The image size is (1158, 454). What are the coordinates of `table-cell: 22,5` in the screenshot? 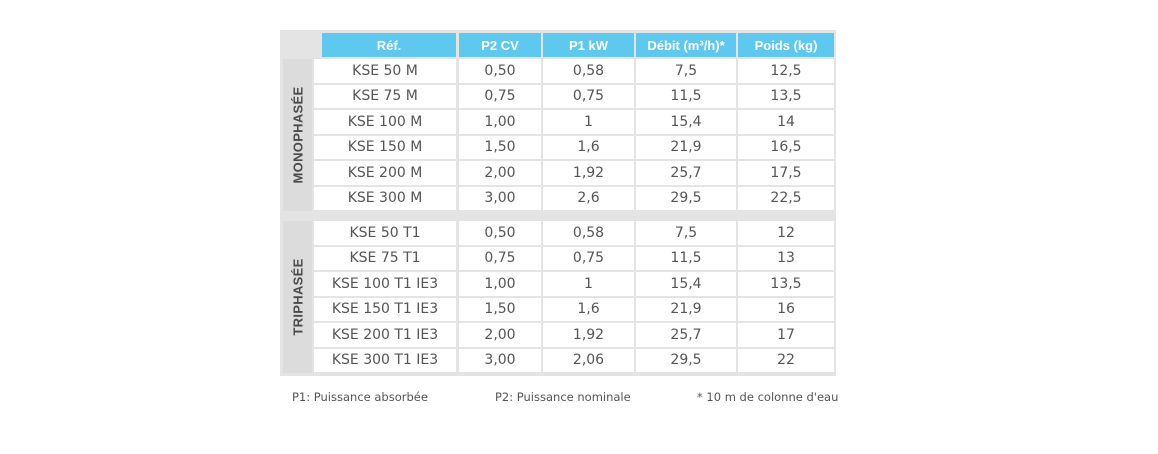 It's located at (786, 198).